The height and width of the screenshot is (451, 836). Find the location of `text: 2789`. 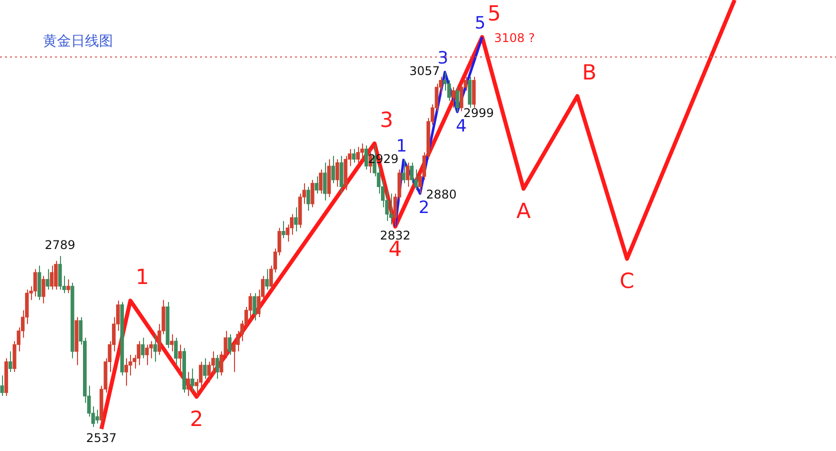

text: 2789 is located at coordinates (60, 245).